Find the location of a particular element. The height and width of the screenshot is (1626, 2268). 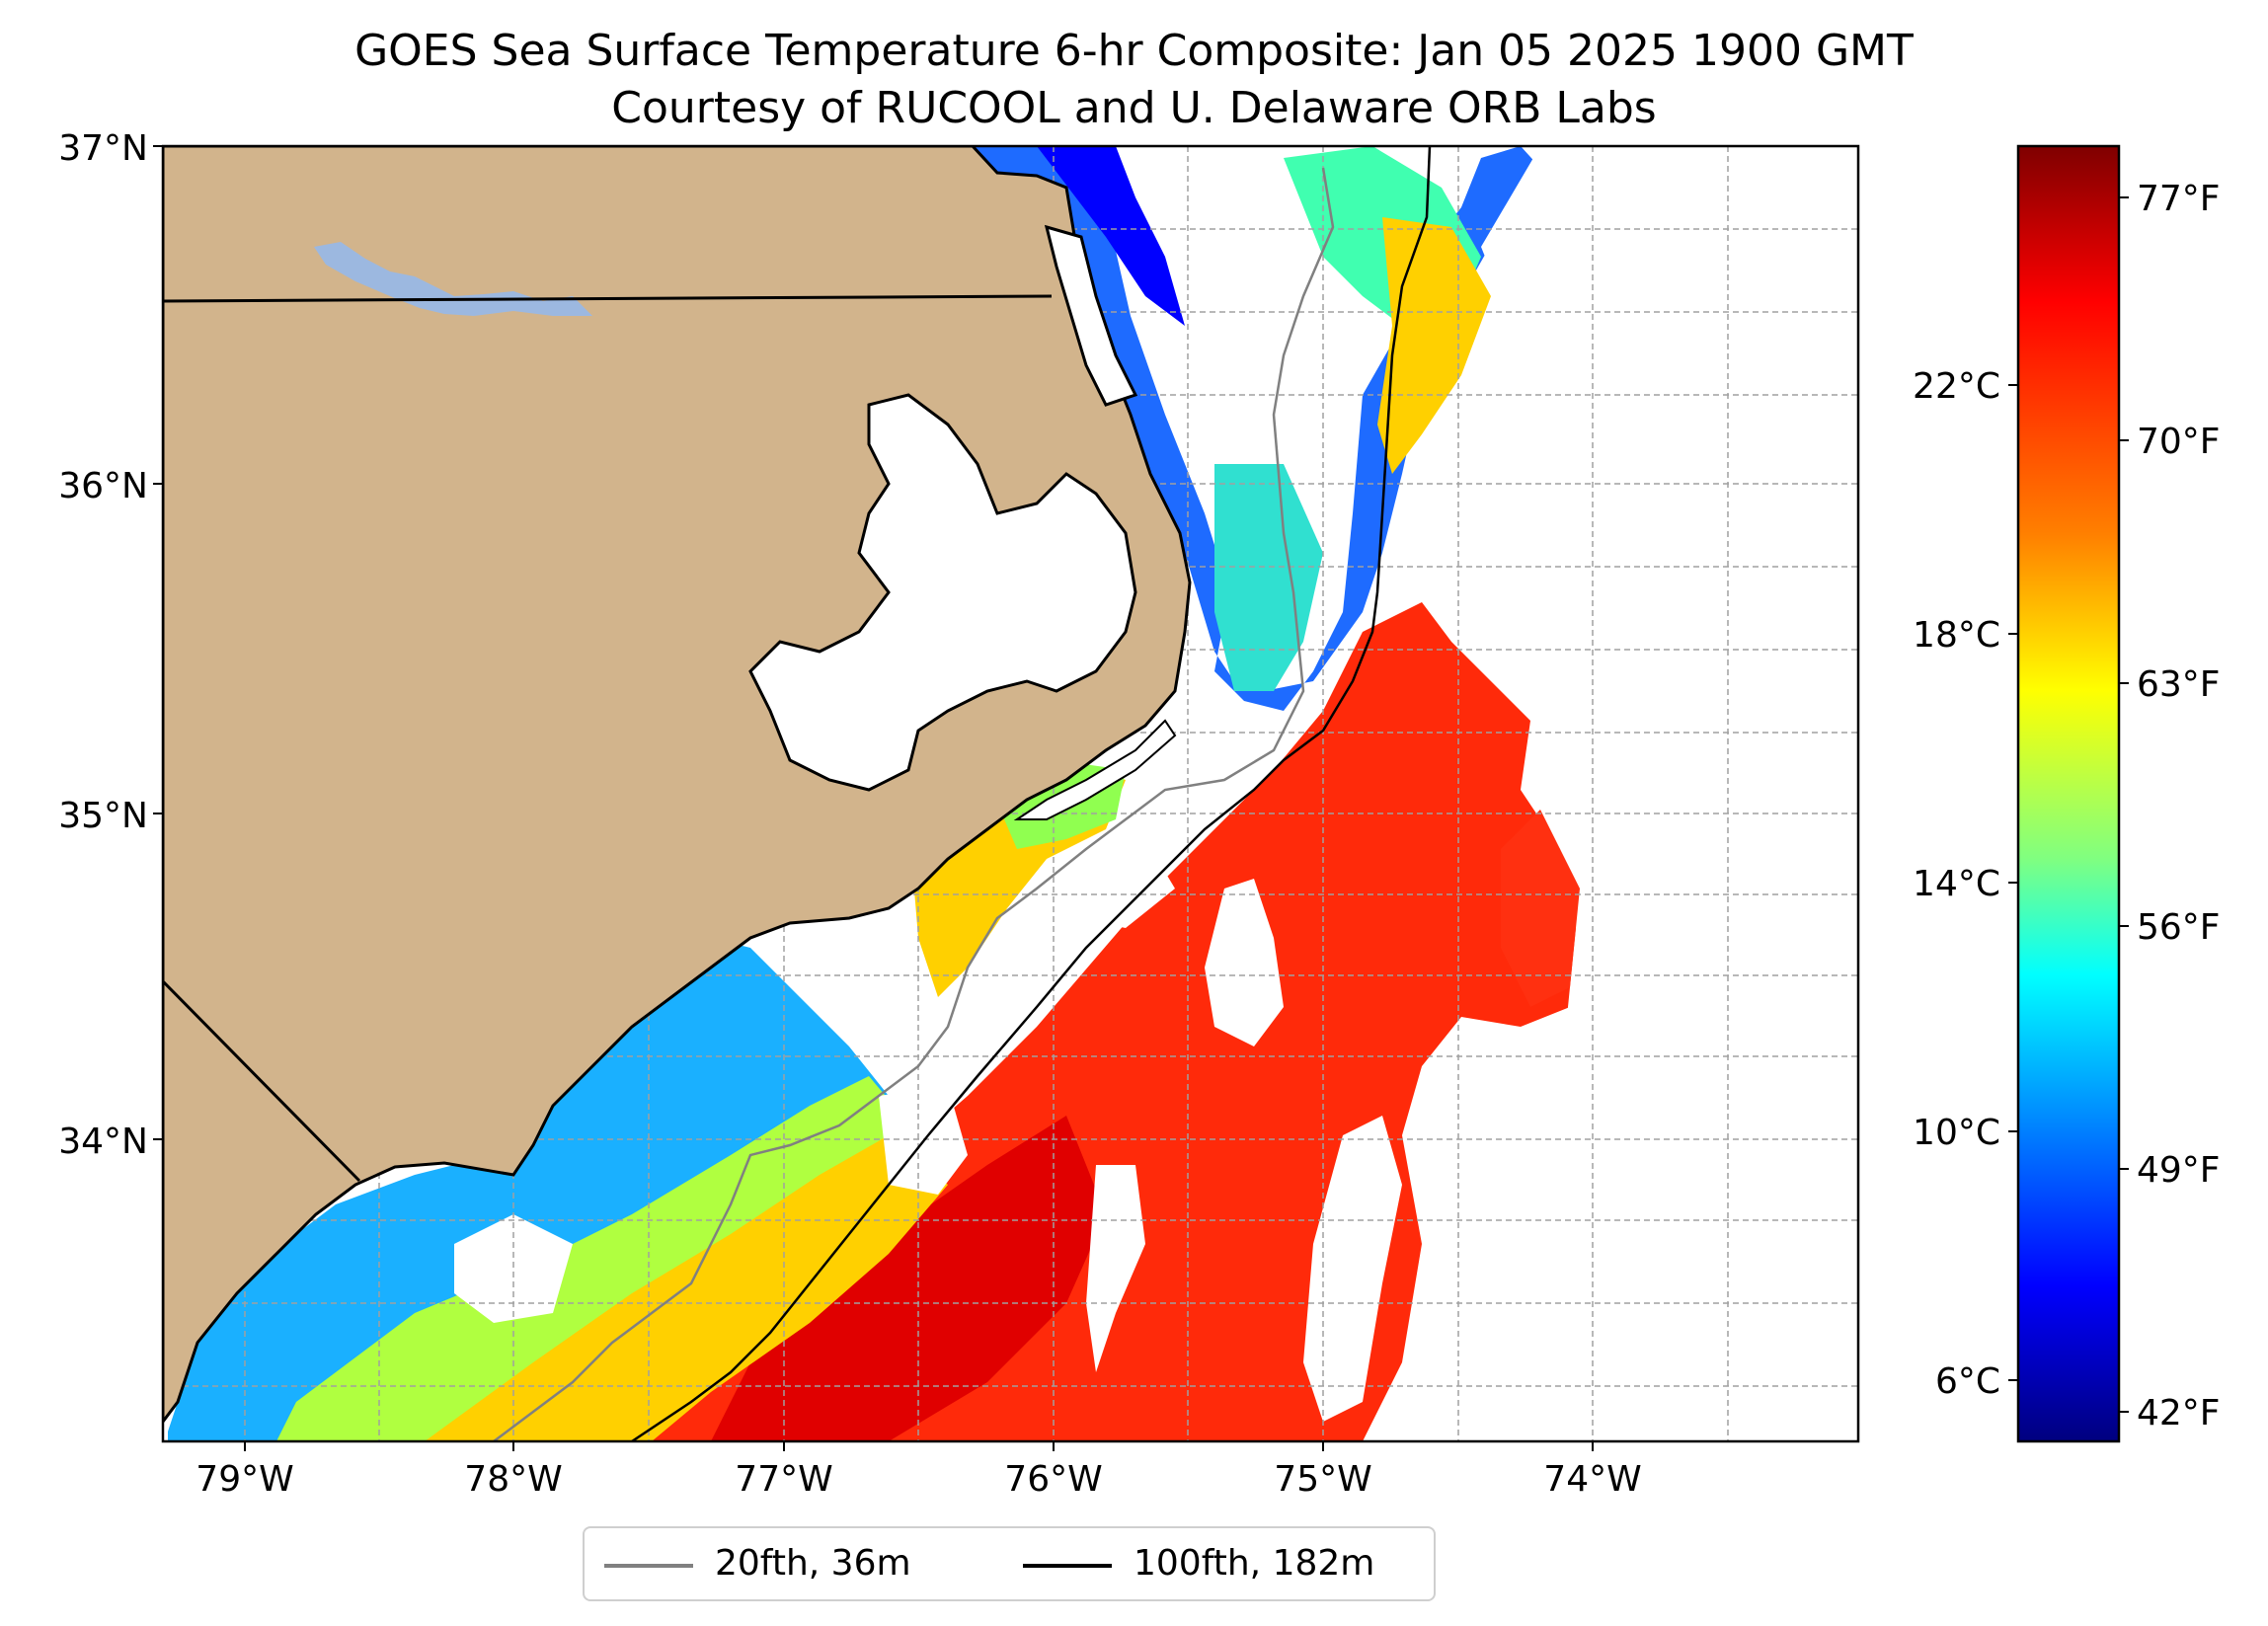

latitude-labels: 37°N 36°N 35°N 34°N is located at coordinates (110, 645).